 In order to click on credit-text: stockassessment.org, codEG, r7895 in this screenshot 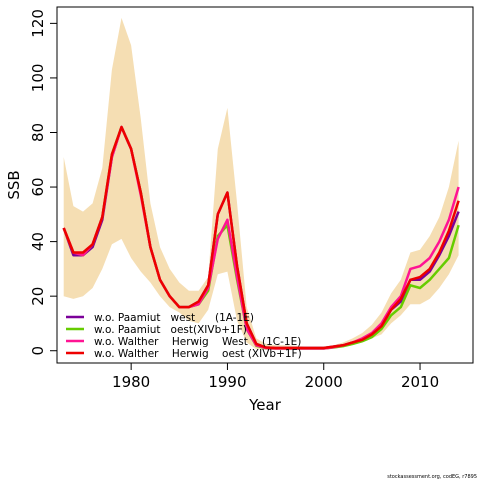, I will do `click(432, 477)`.